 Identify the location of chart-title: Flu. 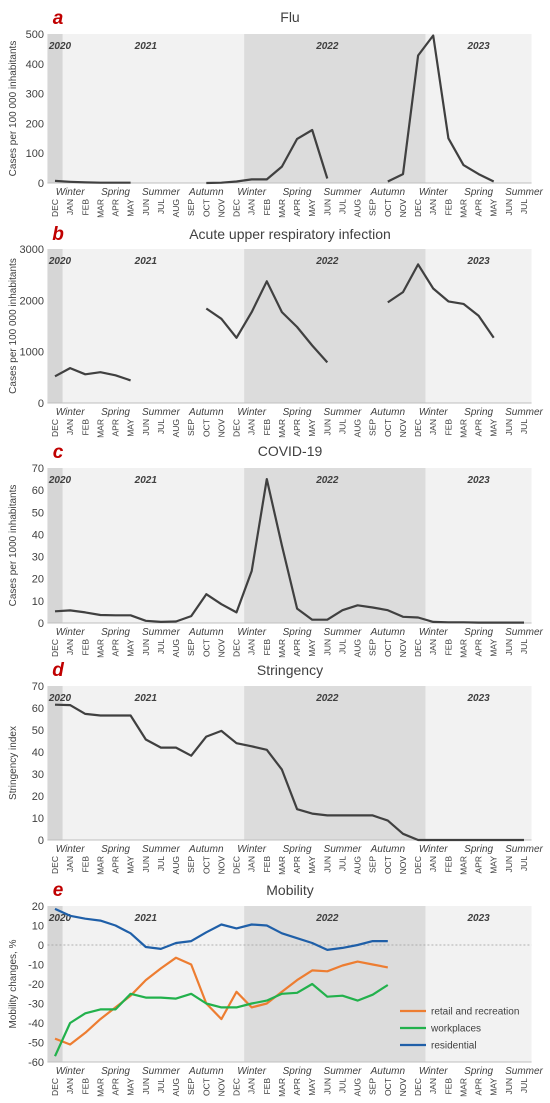
(289, 17).